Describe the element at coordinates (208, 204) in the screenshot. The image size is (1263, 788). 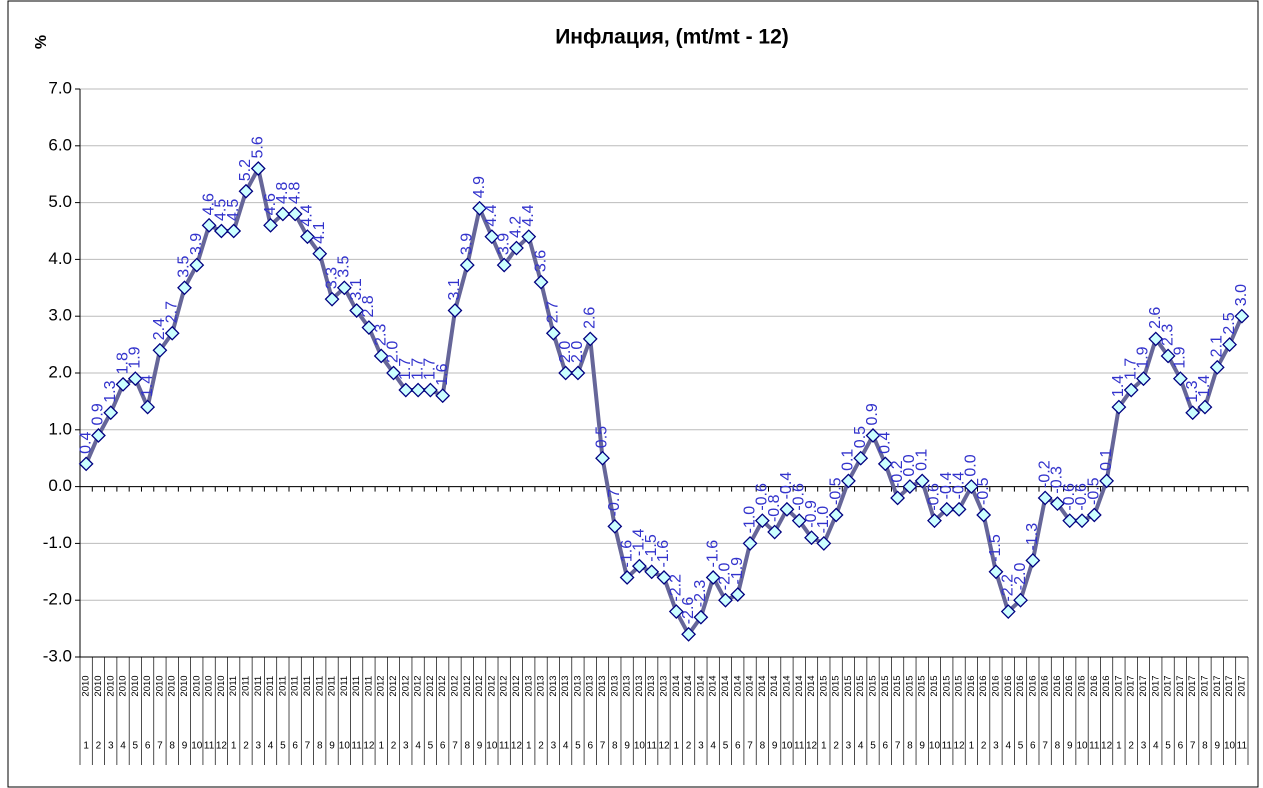
I see `data-label: 4.6` at that location.